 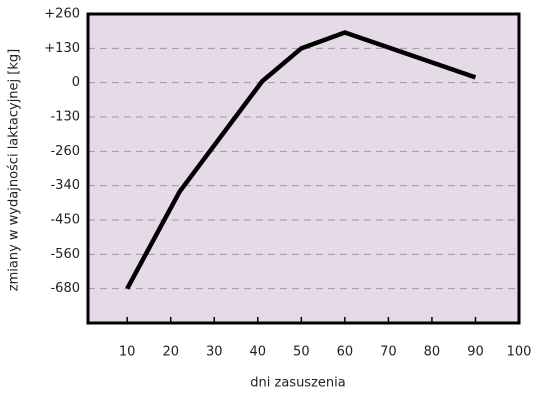 I want to click on y-tick-label: -340, so click(x=65, y=185).